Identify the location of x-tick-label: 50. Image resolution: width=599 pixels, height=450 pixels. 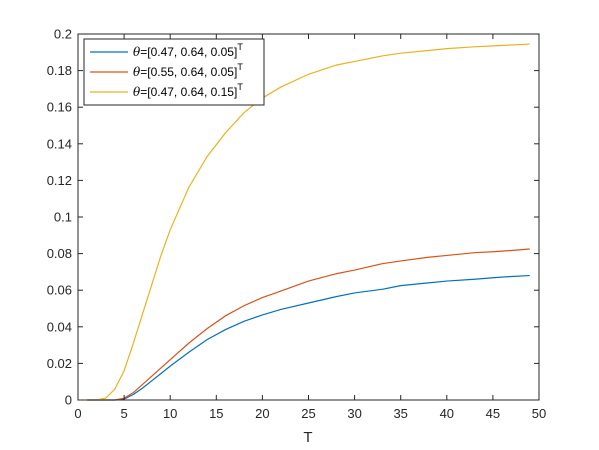
(539, 413).